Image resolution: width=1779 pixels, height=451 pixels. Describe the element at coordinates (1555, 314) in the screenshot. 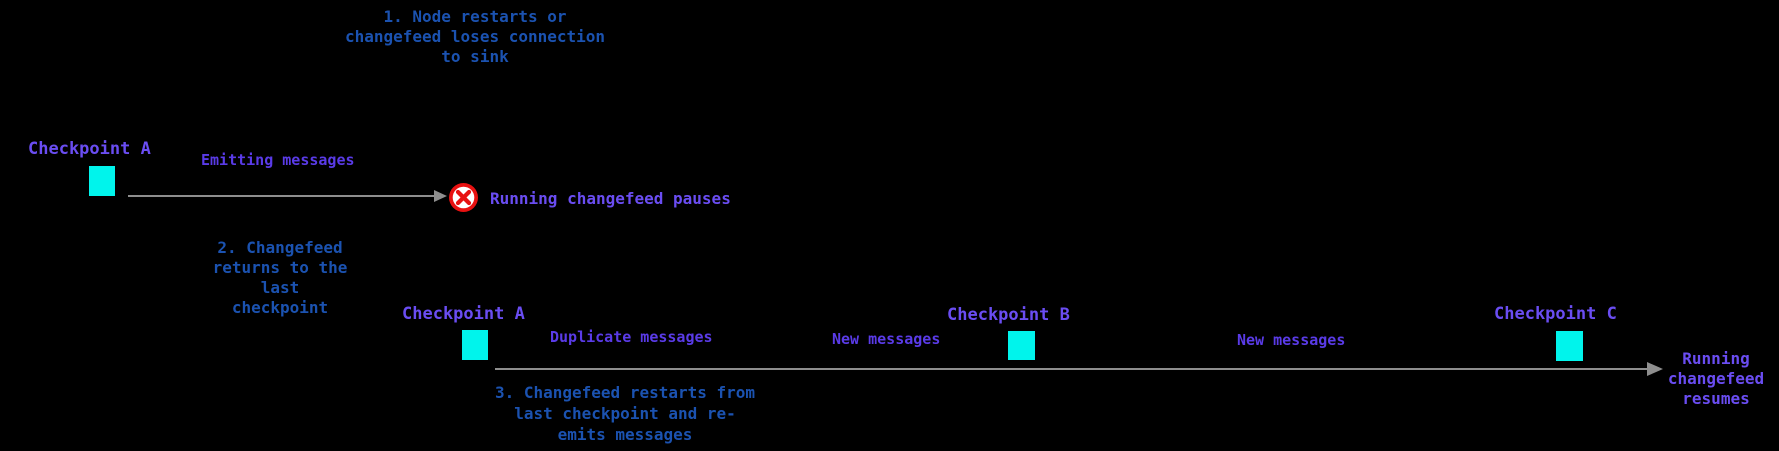

I see `checkpoint-c-label: Checkpoint C` at that location.